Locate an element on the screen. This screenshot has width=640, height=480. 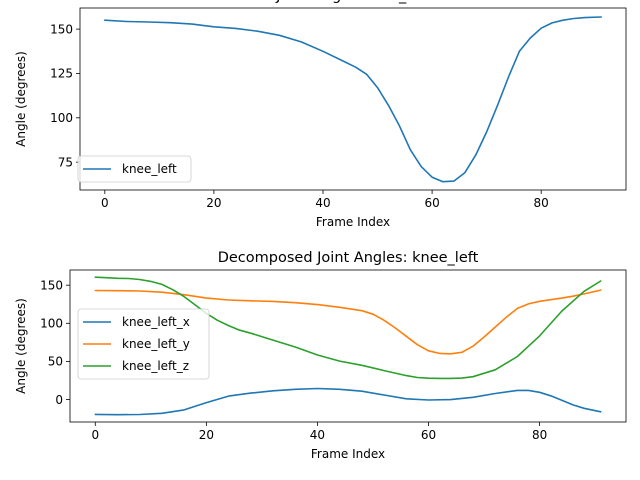
y-tick-label: 50 is located at coordinates (55, 362).